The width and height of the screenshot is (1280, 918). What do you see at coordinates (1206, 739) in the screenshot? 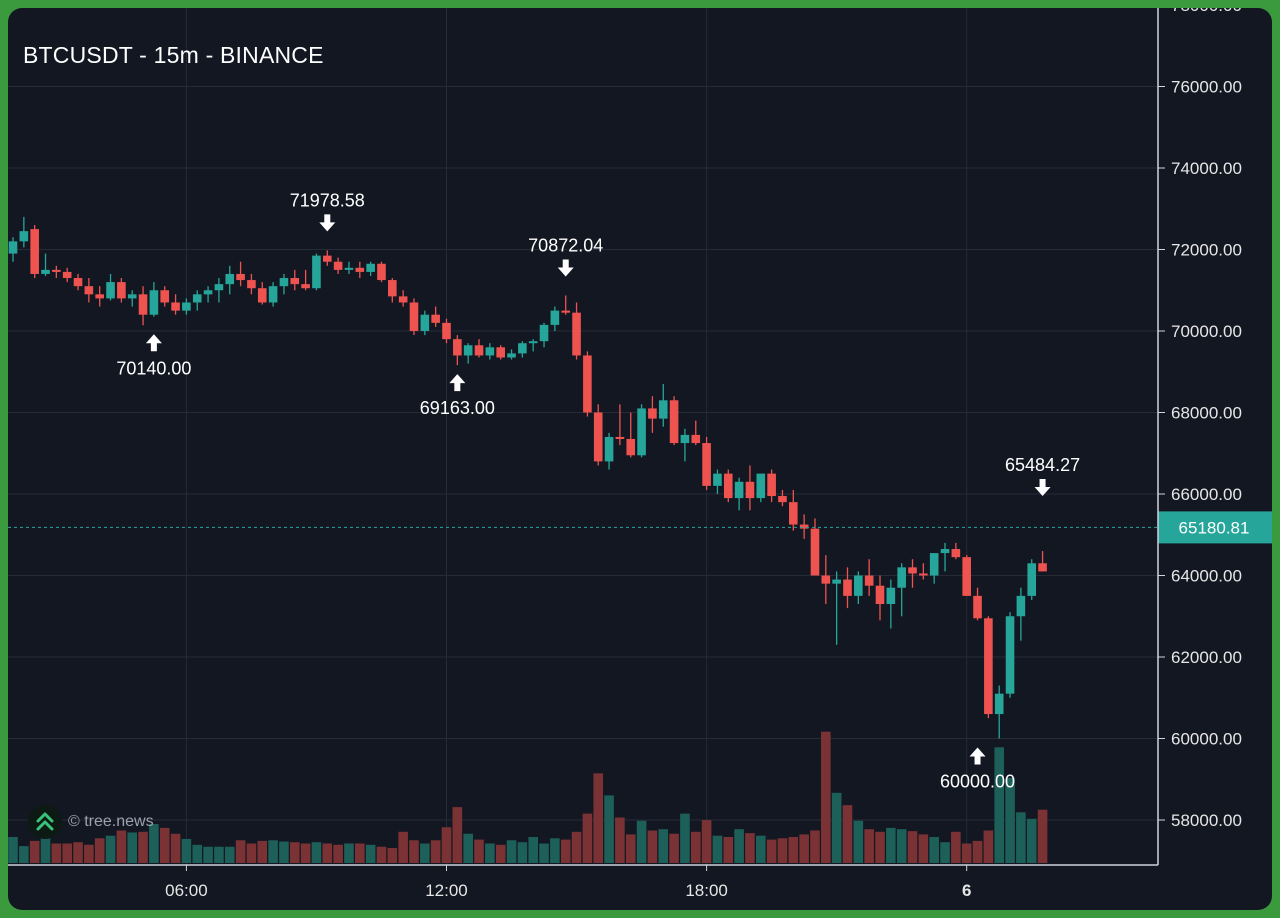
I see `price-tick-label: 60000.00` at bounding box center [1206, 739].